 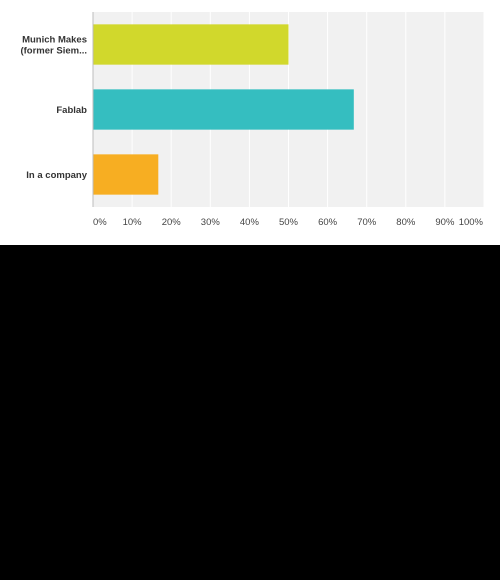 I want to click on x-tick-label: 50%, so click(x=289, y=222).